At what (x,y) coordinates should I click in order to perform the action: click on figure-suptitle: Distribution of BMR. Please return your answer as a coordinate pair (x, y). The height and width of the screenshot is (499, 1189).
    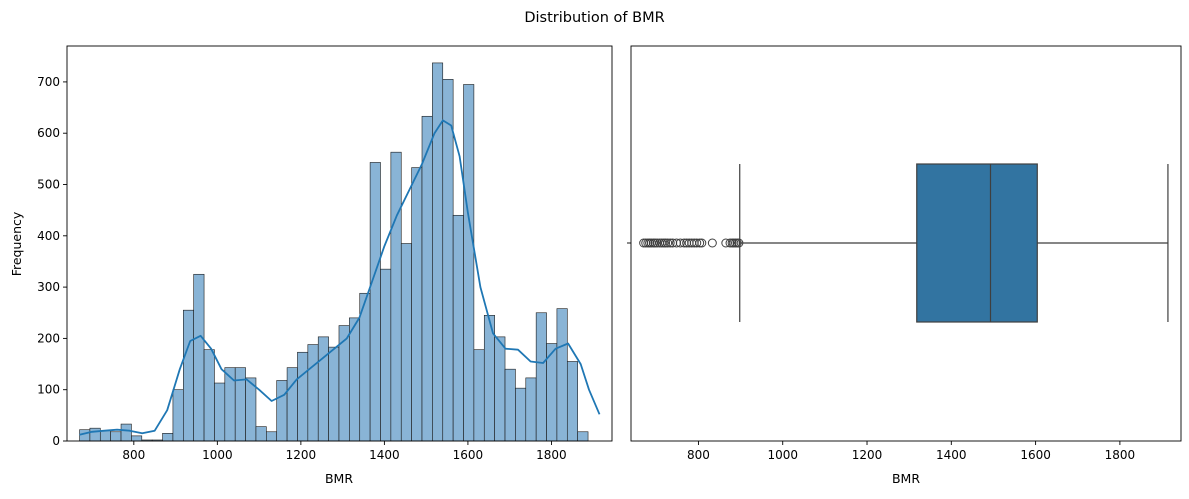
    Looking at the image, I should click on (594, 18).